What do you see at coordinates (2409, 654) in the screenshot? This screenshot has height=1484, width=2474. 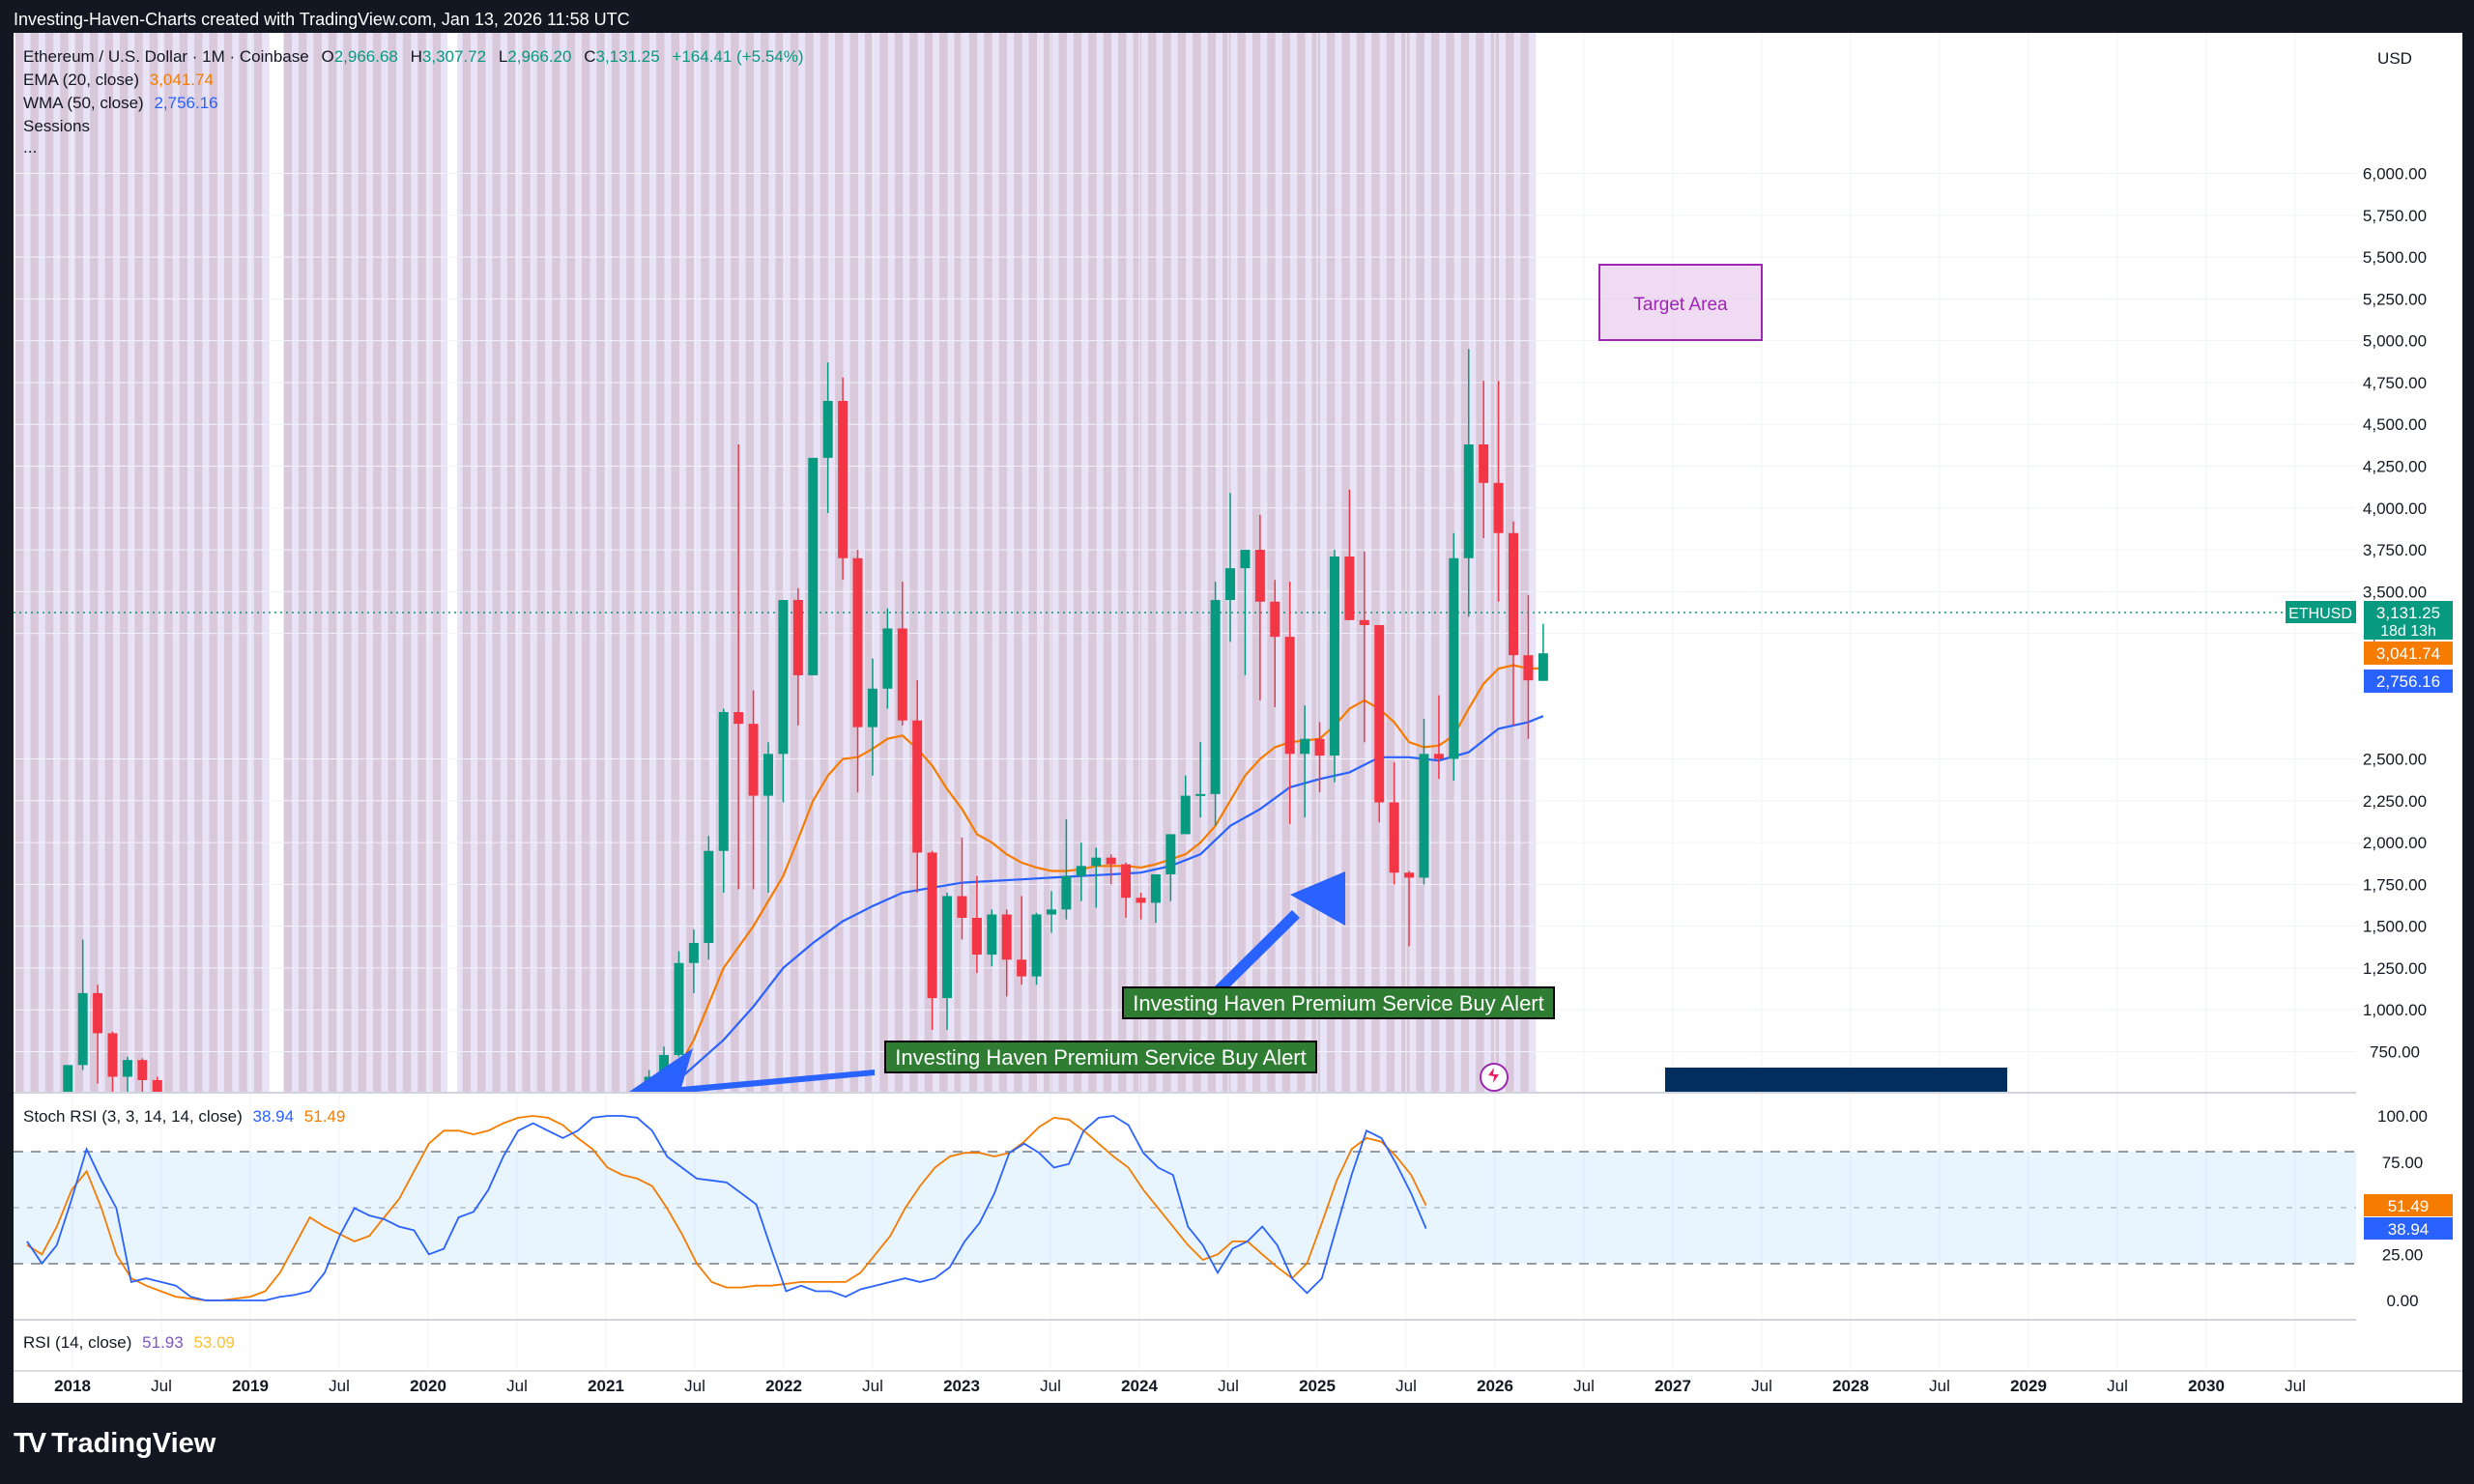 I see `ema-tag: 3,041.74` at bounding box center [2409, 654].